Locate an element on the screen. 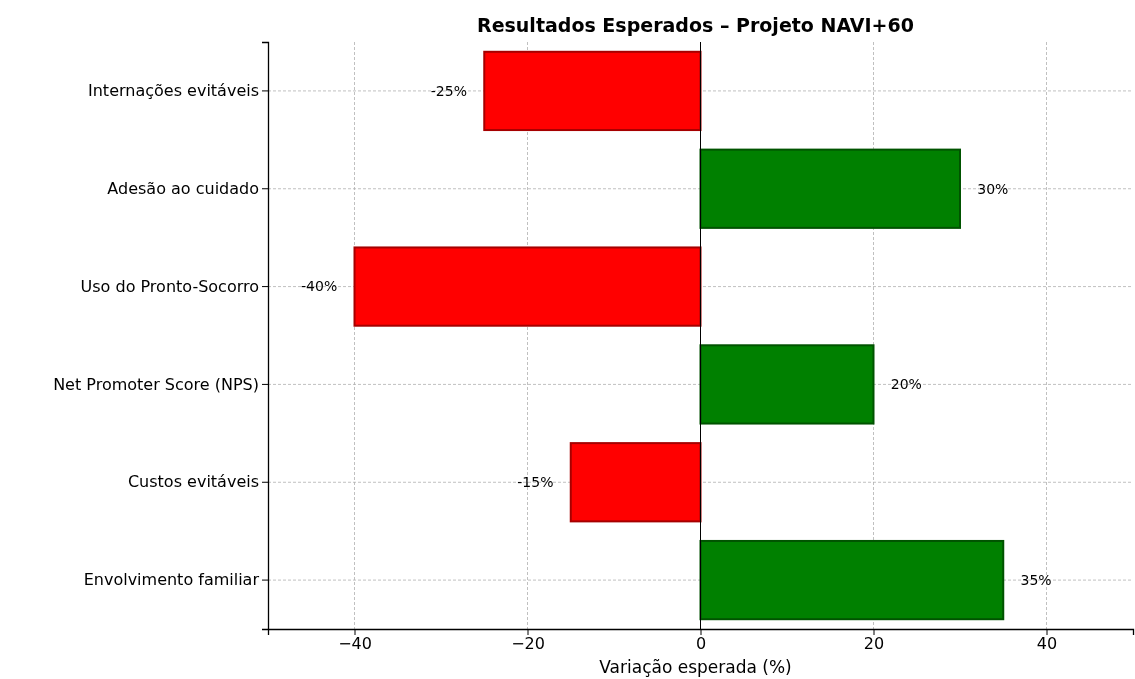 The width and height of the screenshot is (1135, 679). y-tick-label: Net Promoter Score (NPS) is located at coordinates (156, 384).